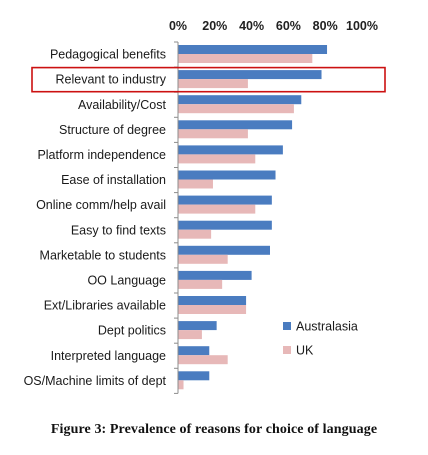 This screenshot has width=428, height=455. What do you see at coordinates (178, 26) in the screenshot?
I see `x-tick-label: 0%` at bounding box center [178, 26].